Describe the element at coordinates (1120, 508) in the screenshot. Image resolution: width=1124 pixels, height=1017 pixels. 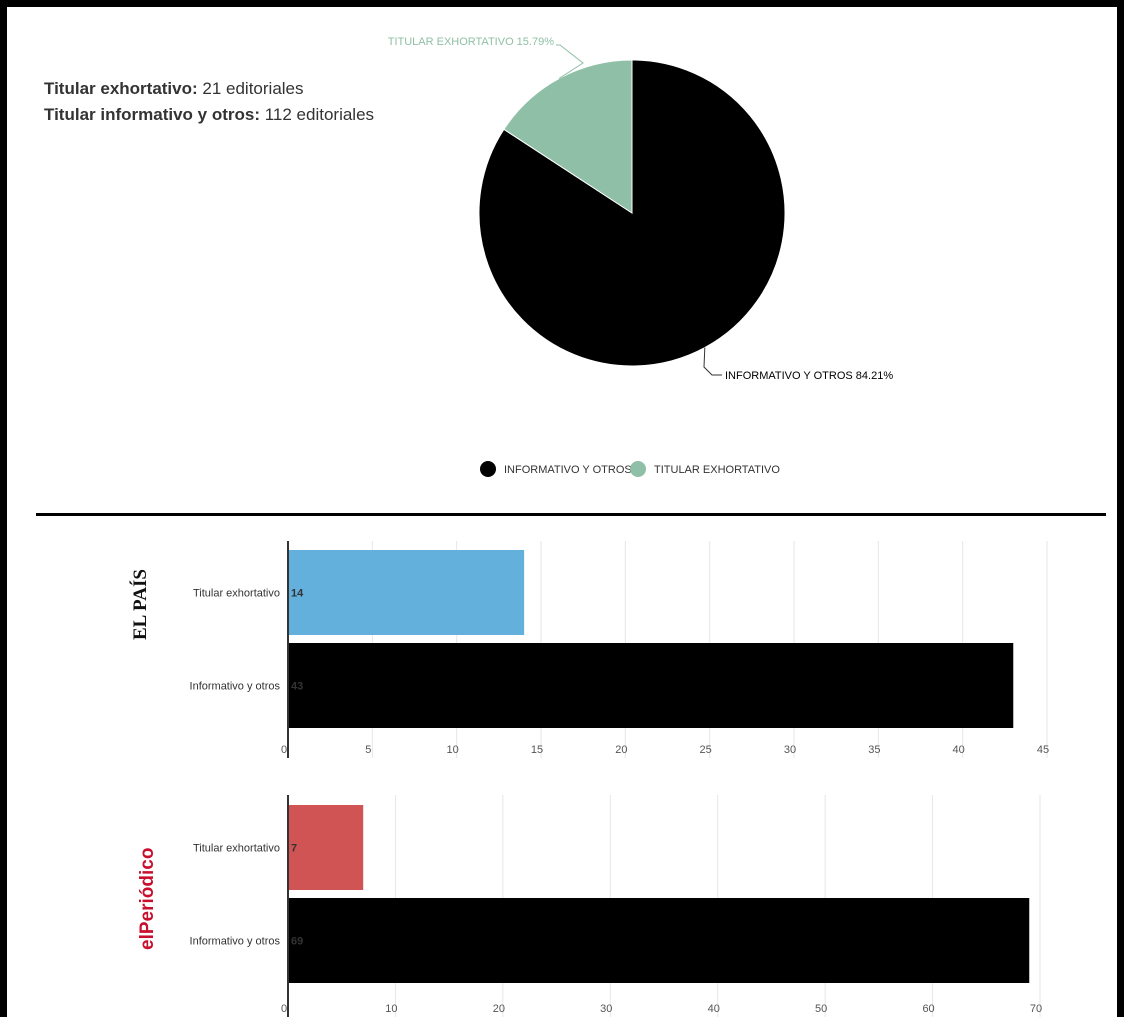
I see `frame-right-border` at that location.